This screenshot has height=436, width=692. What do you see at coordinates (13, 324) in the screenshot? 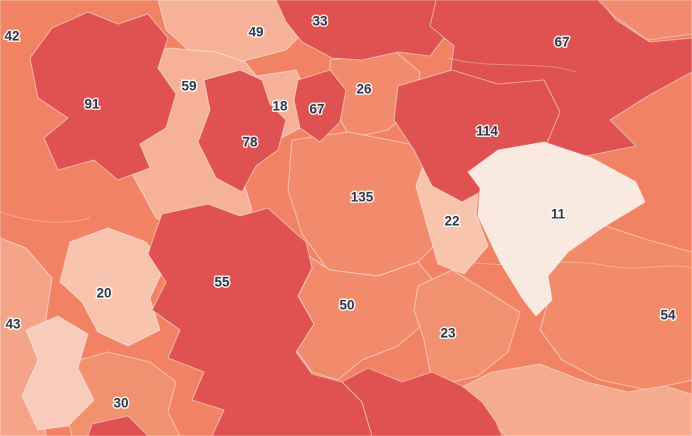
I see `region-label-43: 43` at bounding box center [13, 324].